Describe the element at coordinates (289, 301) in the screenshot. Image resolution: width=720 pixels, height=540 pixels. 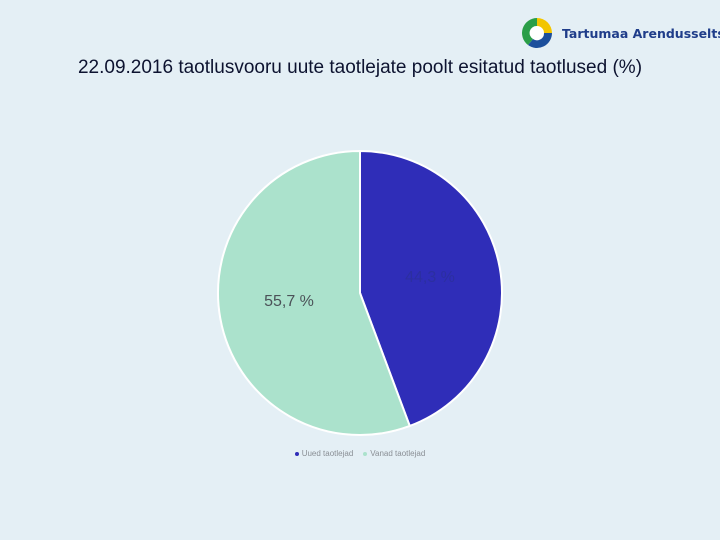
I see `data-label-2: 55,7 %` at that location.